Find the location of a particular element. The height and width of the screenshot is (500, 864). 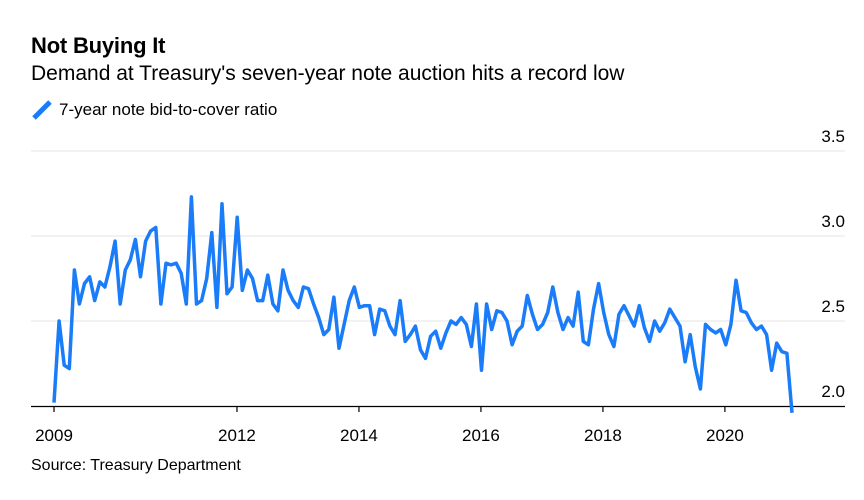

chart-title: Not Buying It is located at coordinates (98, 45).